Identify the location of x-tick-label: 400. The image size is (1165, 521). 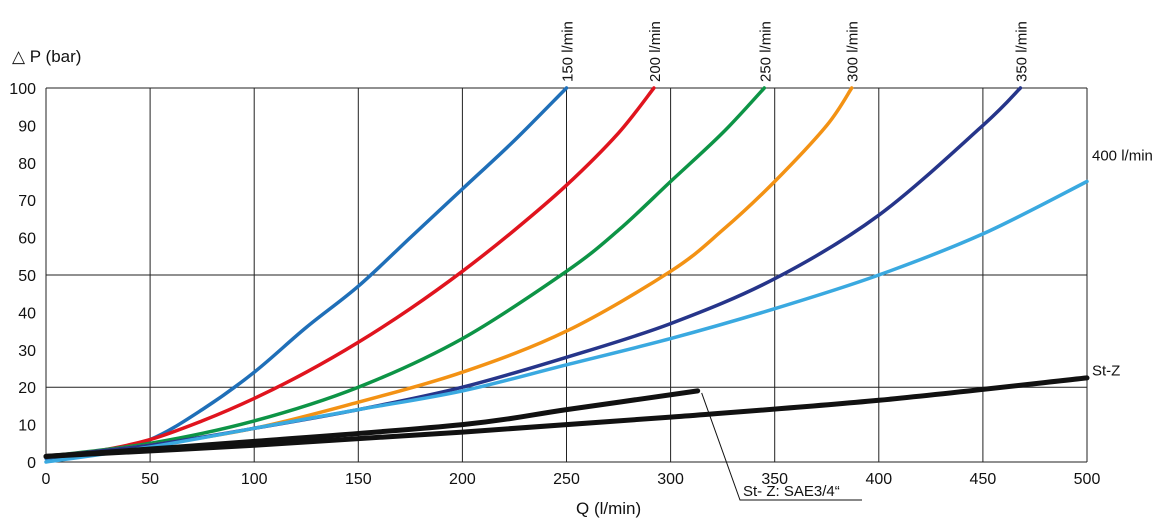
(878, 479).